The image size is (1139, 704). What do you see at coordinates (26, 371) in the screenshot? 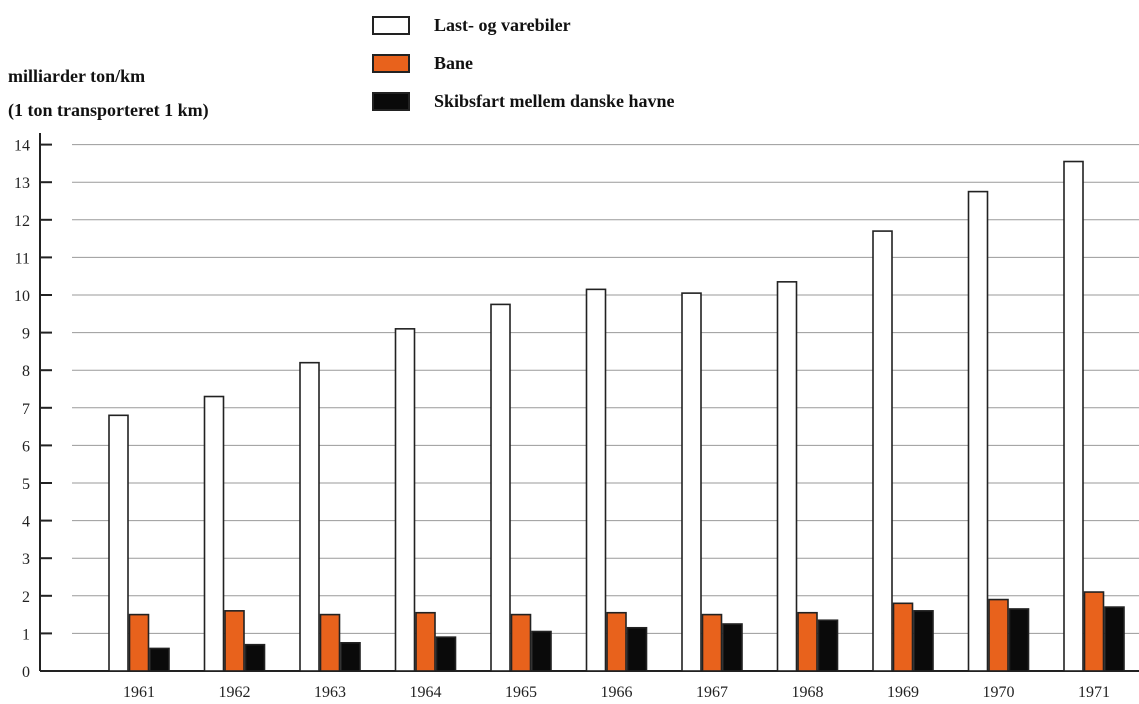
I see `y-tick-label: 8` at bounding box center [26, 371].